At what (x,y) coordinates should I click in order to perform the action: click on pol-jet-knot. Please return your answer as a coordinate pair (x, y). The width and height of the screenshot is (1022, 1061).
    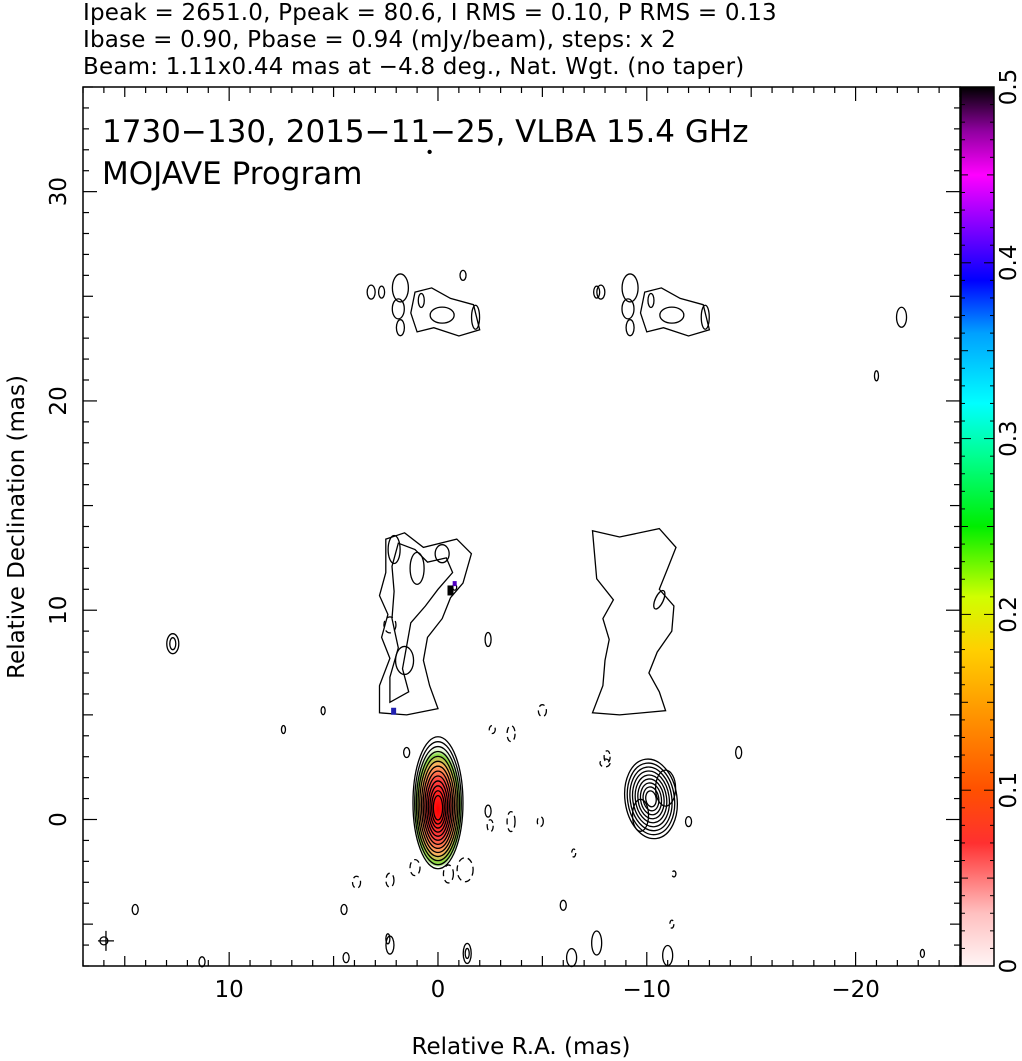
    Looking at the image, I should click on (659, 599).